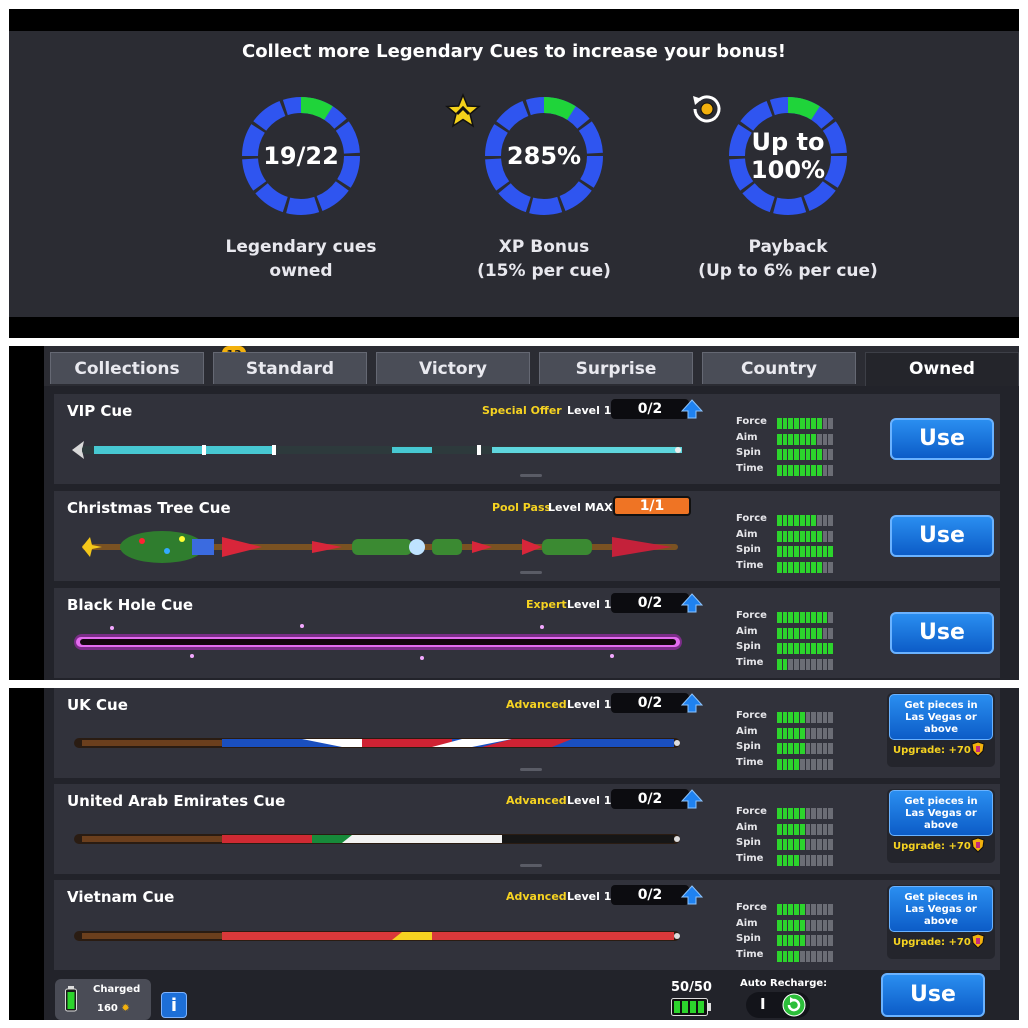 The image size is (1028, 1028). I want to click on stat-force: Force, so click(791, 521).